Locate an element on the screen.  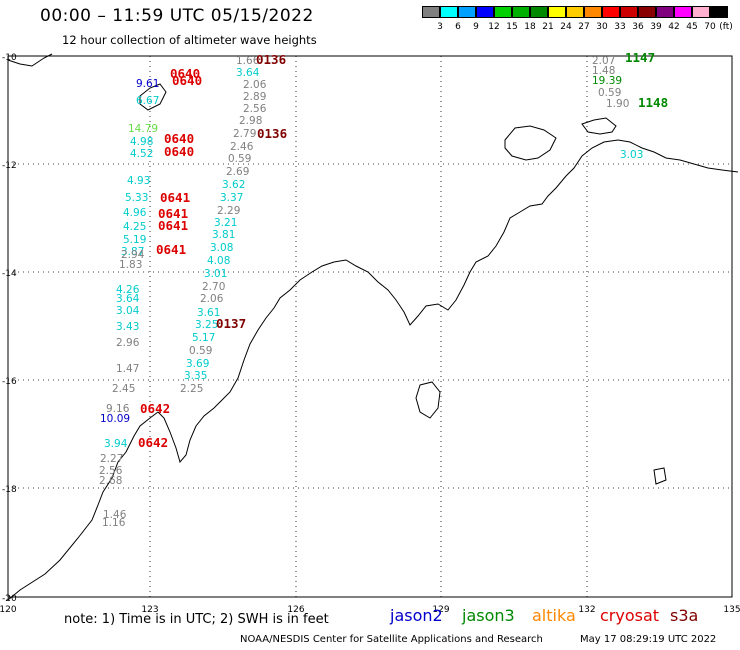
wave-height-value: 6.67 is located at coordinates (147, 101).